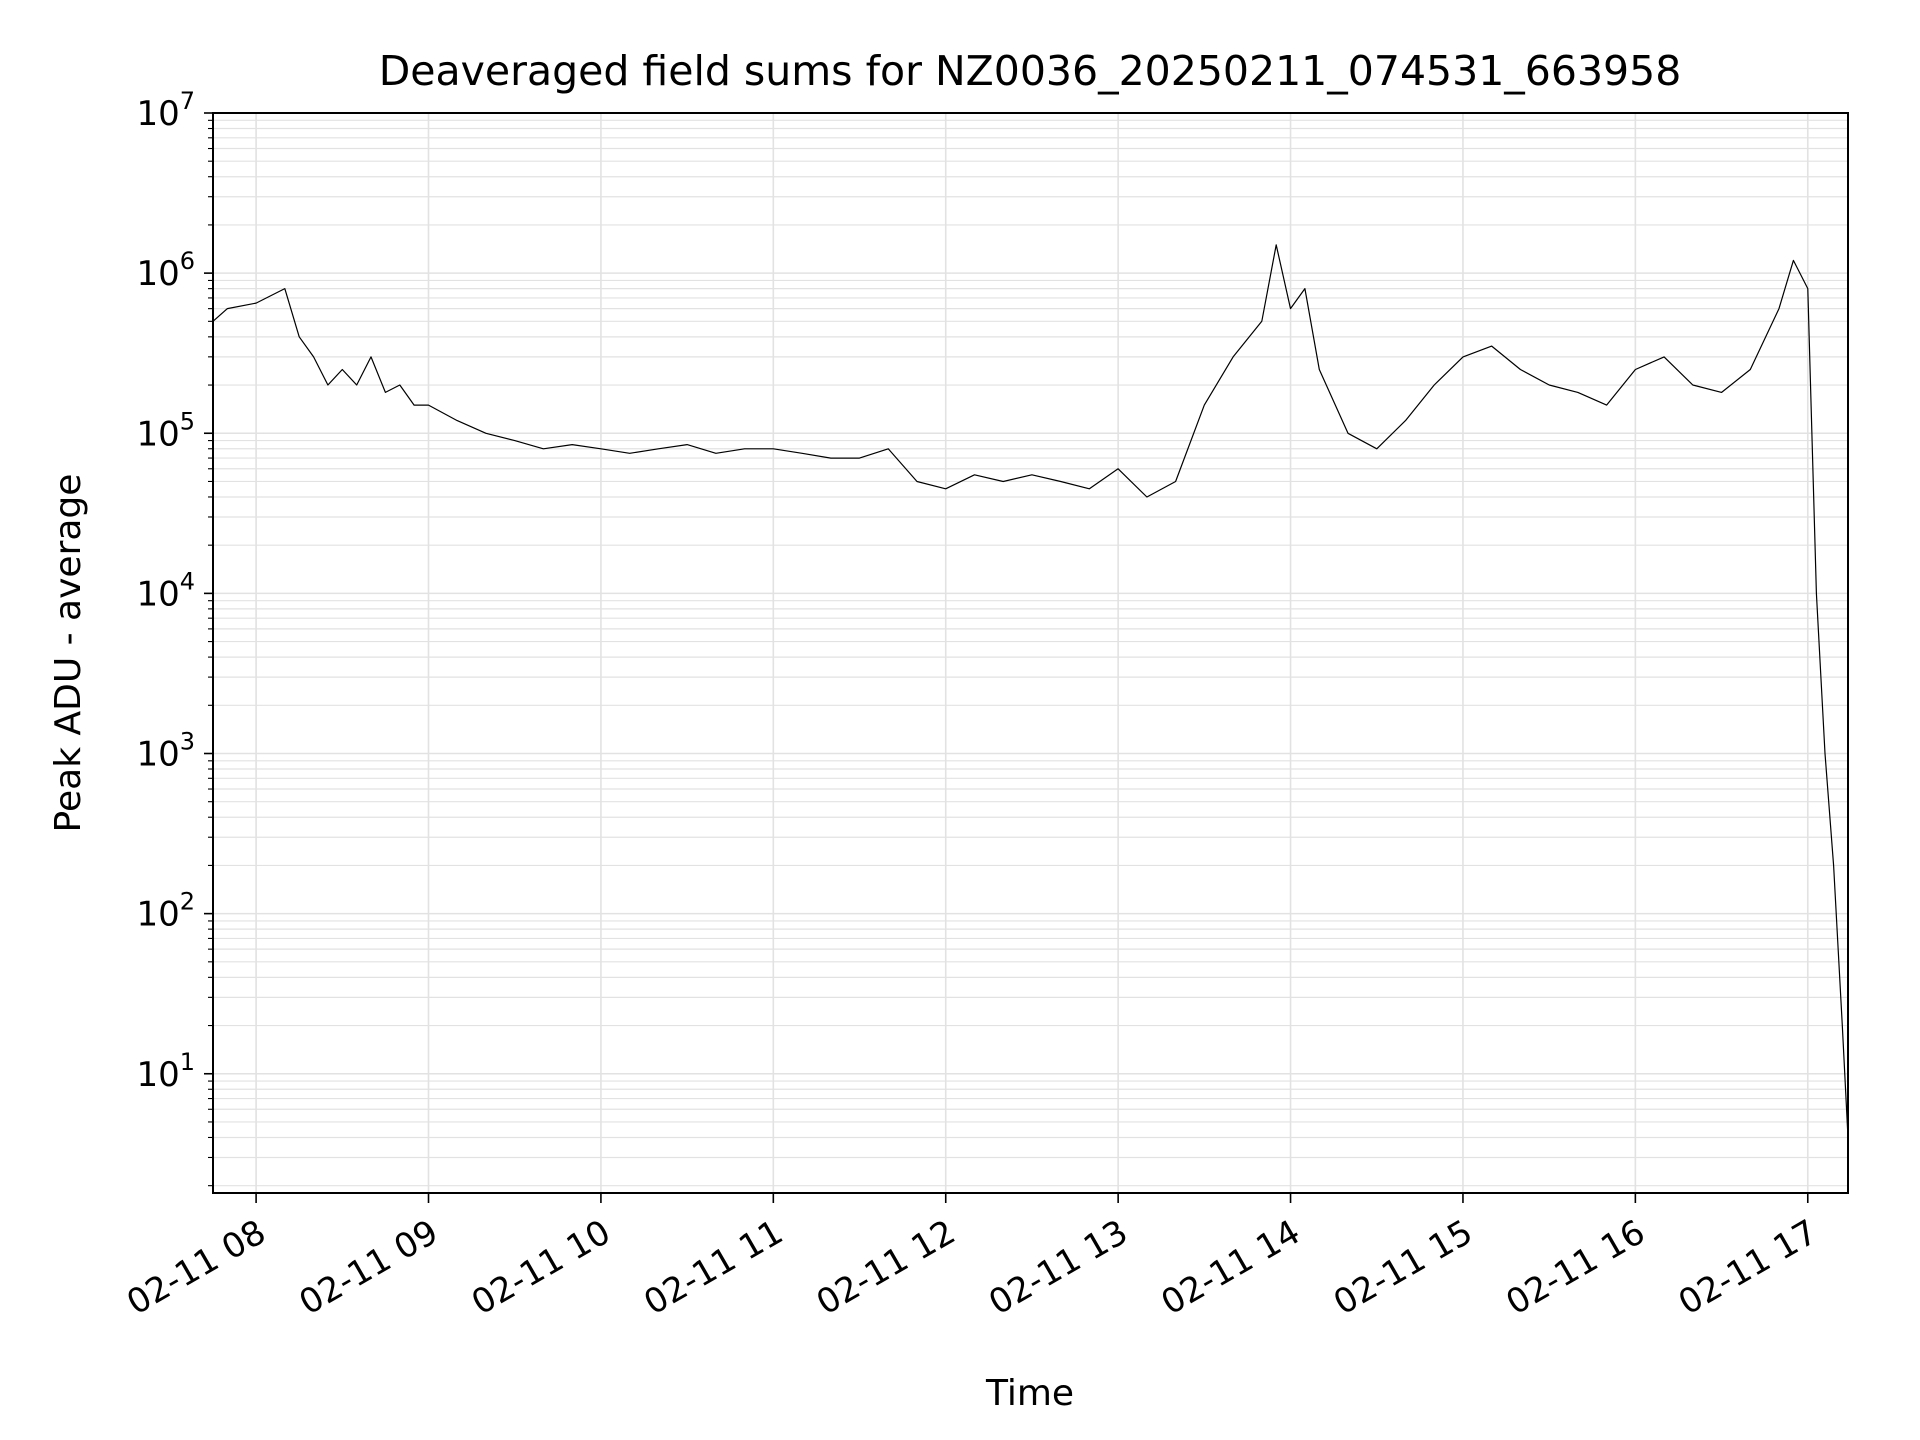 The image size is (1920, 1440). I want to click on y-tick-label: 10⁷, so click(165, 110).